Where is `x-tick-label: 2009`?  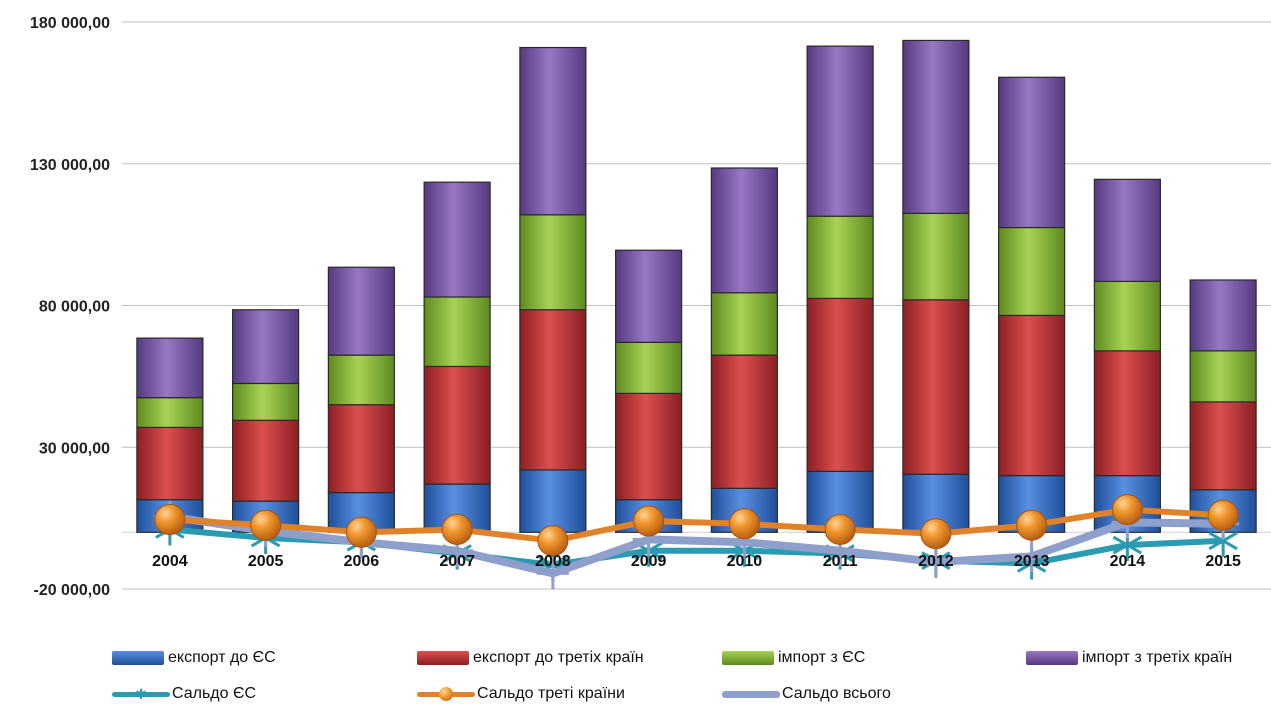 x-tick-label: 2009 is located at coordinates (649, 561).